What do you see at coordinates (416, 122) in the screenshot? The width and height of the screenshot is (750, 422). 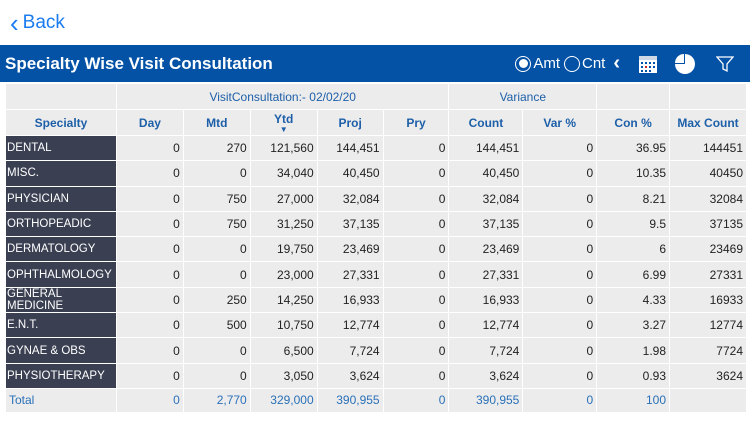 I see `column-header-pry: Pry` at bounding box center [416, 122].